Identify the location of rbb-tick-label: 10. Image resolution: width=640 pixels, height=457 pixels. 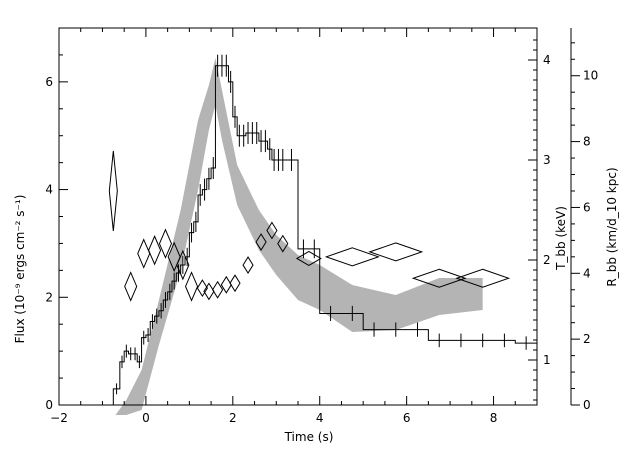
(590, 76).